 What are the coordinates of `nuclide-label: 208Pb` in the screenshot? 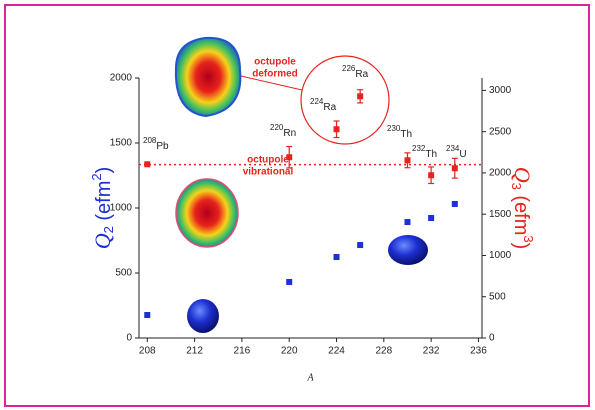 It's located at (156, 144).